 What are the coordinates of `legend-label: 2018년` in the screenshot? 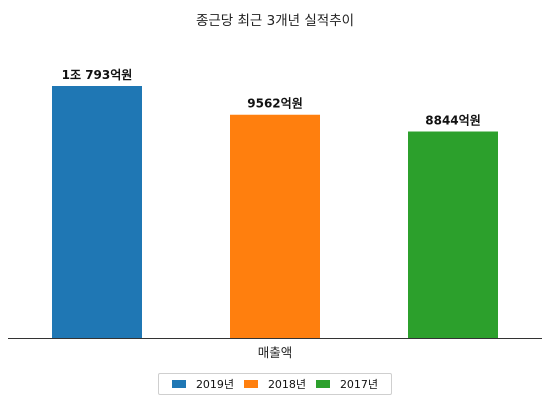 It's located at (287, 384).